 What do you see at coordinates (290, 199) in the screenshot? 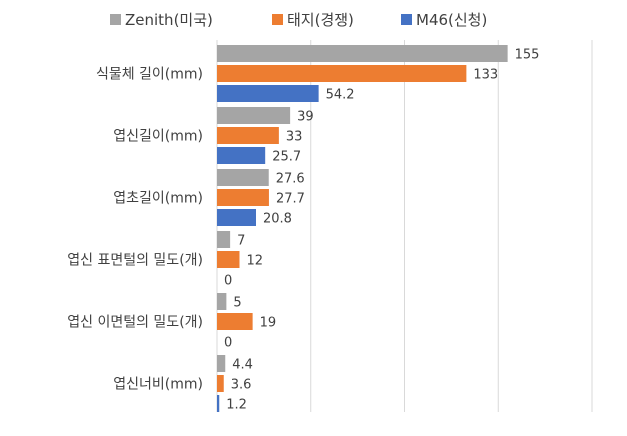
I see `data-label: 27.7` at bounding box center [290, 199].